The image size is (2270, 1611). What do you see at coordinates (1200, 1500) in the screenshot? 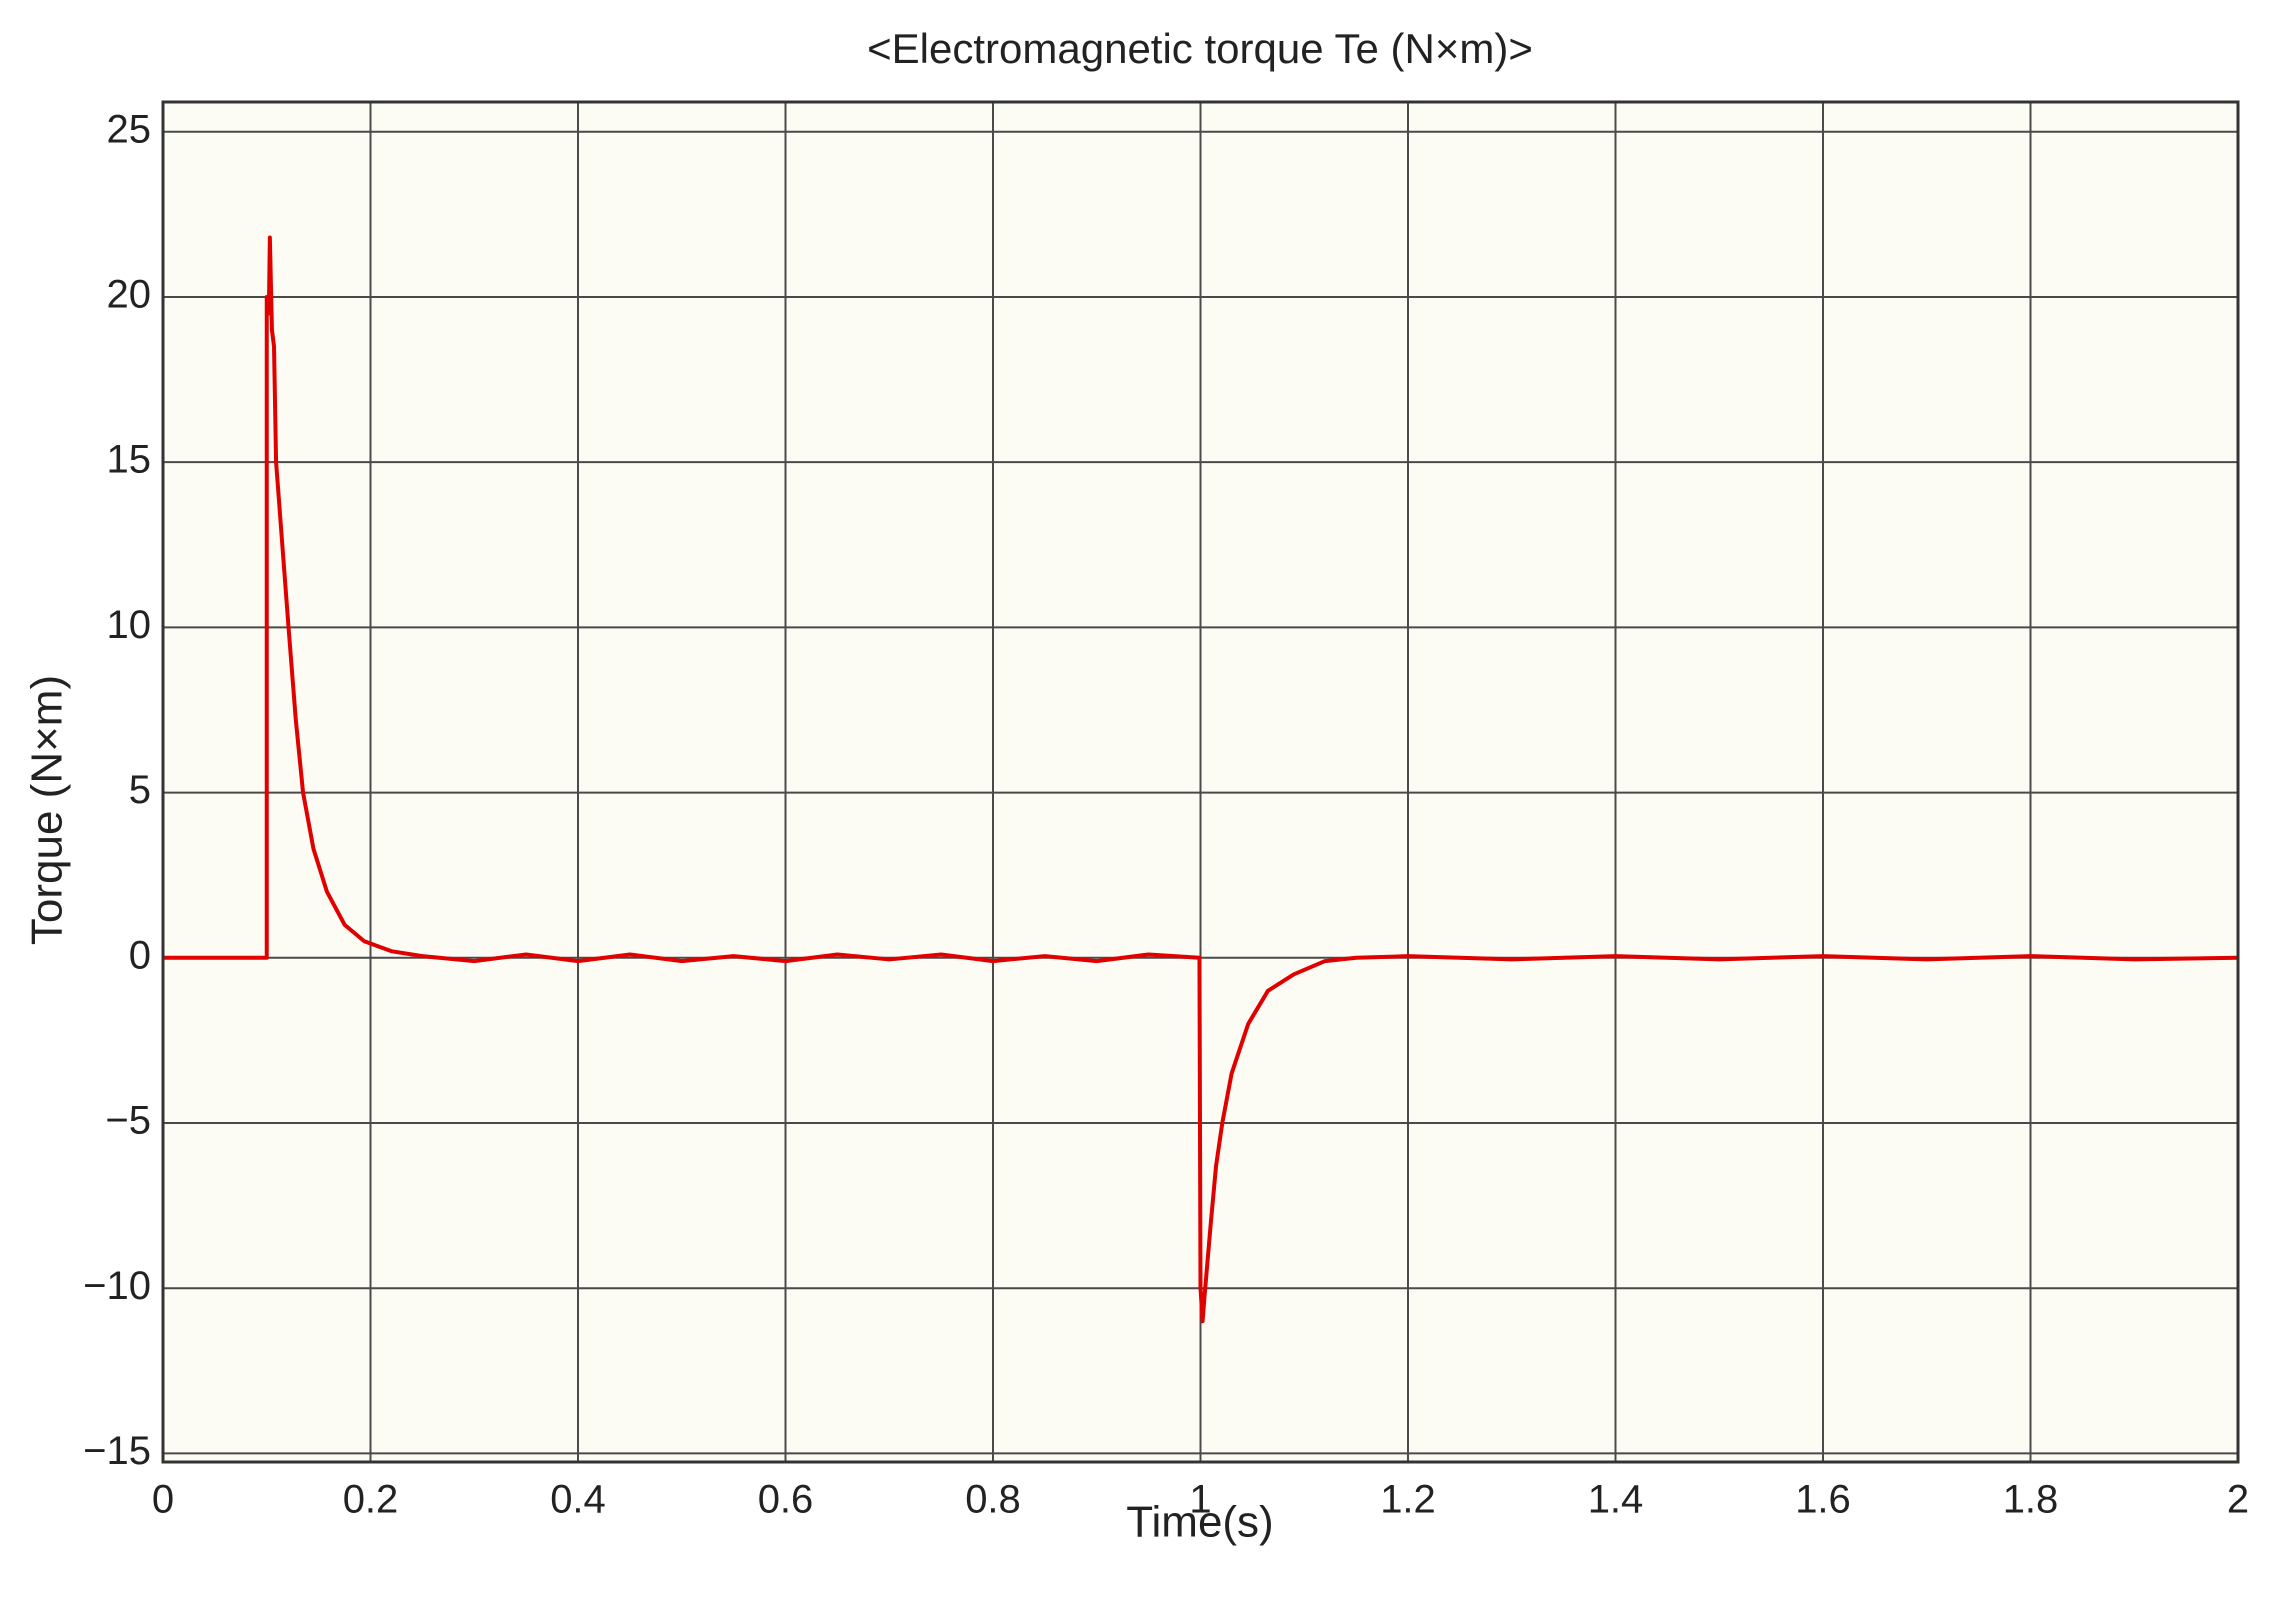
I see `x-tick-label: 1` at bounding box center [1200, 1500].